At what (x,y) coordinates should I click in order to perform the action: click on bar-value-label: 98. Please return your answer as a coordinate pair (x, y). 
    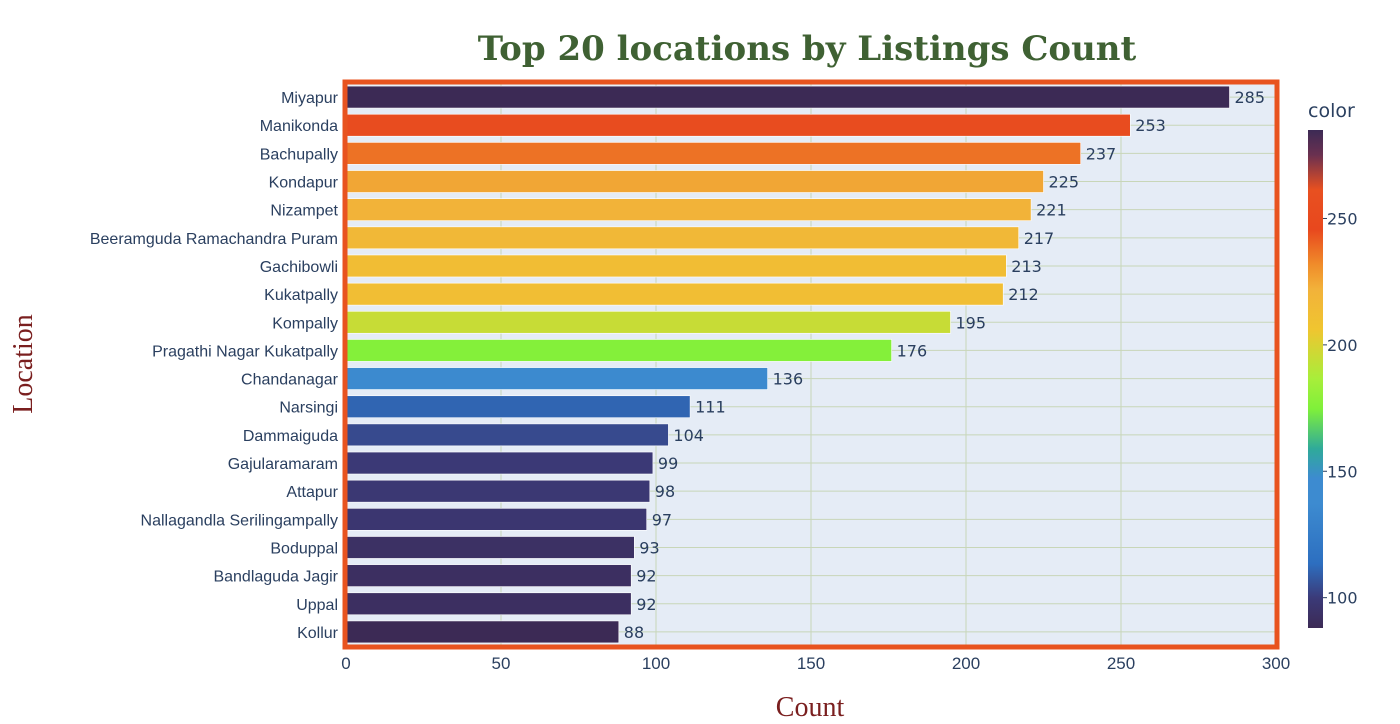
    Looking at the image, I should click on (665, 491).